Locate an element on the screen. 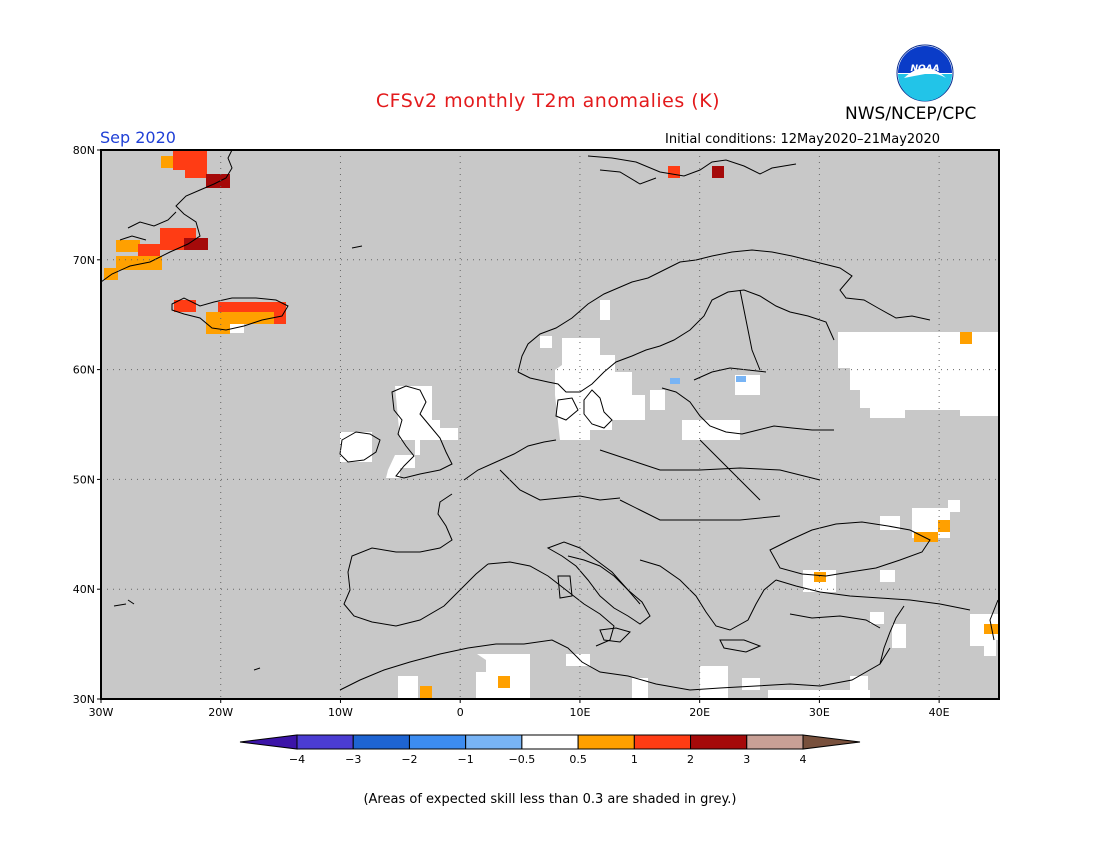  longitude-labels: 30W 20W 10W 0 10E 20E 30E 40E is located at coordinates (519, 709).